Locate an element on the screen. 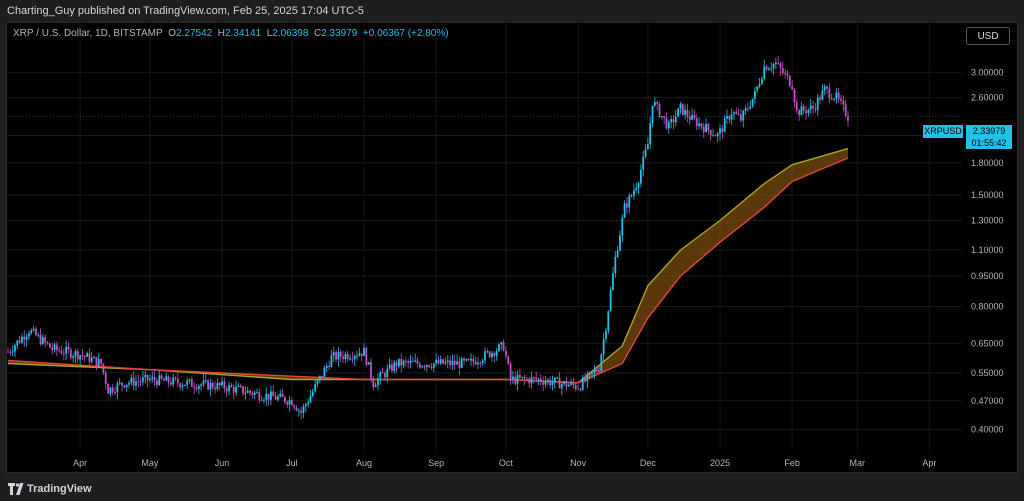 The height and width of the screenshot is (501, 1024). ticker-price-tag: XRPUSD is located at coordinates (943, 131).